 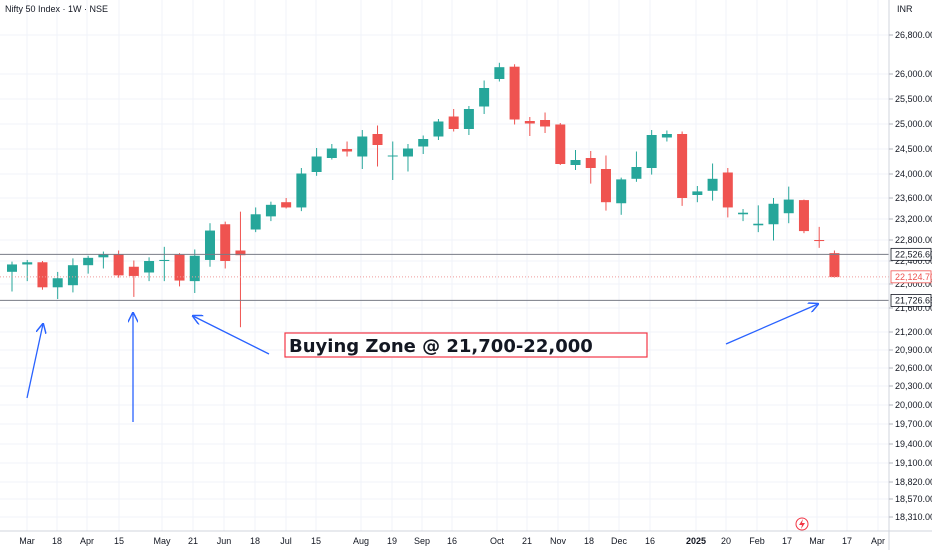 I want to click on buying-zone-box, so click(x=466, y=345).